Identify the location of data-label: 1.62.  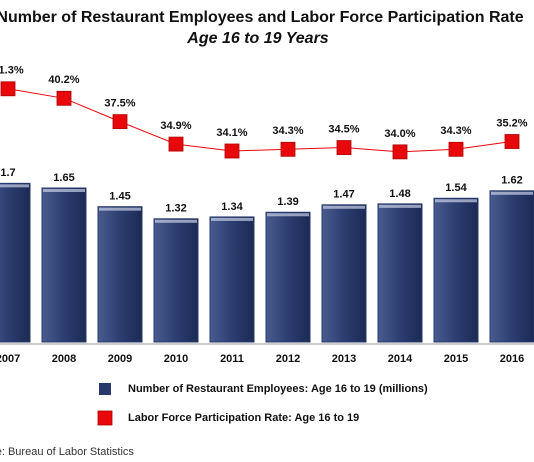
(511, 181).